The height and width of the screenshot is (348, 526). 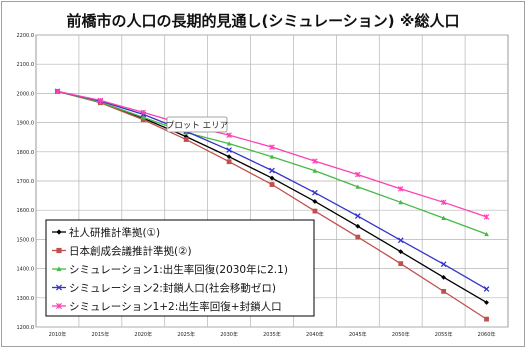 What do you see at coordinates (26, 211) in the screenshot?
I see `y-tick-label: 1600.0` at bounding box center [26, 211].